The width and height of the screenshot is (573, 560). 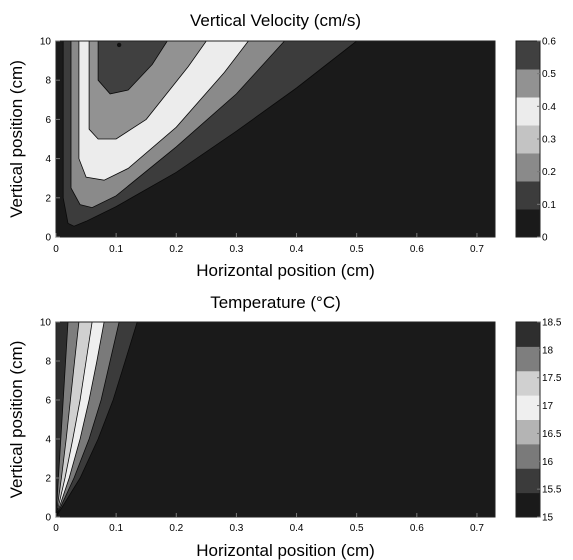 What do you see at coordinates (545, 238) in the screenshot?
I see `colorbar-tick-label: 0` at bounding box center [545, 238].